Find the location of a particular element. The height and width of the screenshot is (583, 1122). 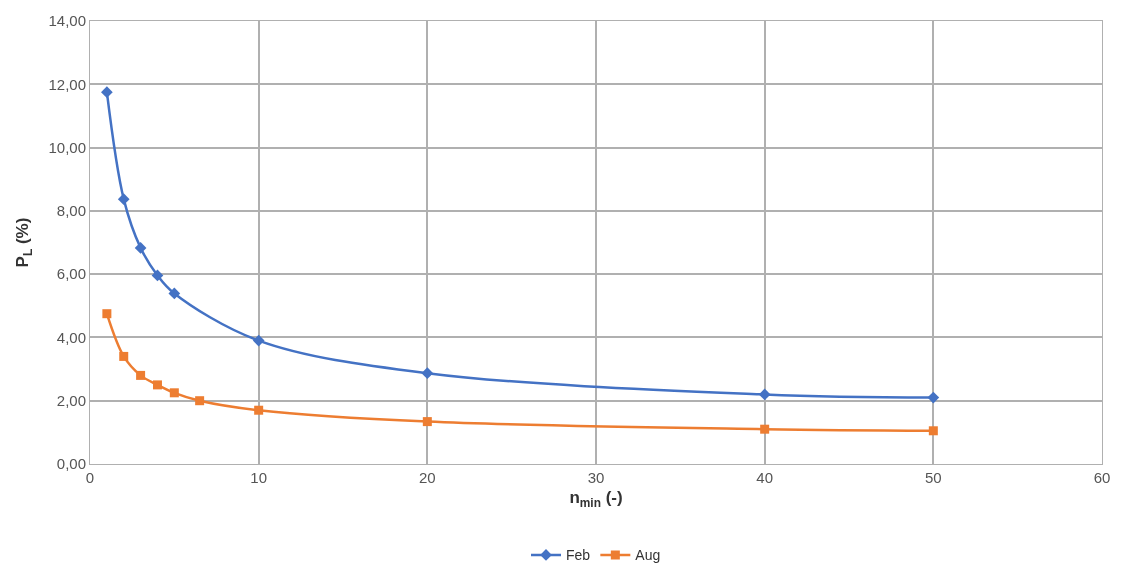

y-tick-label: 0,00 is located at coordinates (71, 464).